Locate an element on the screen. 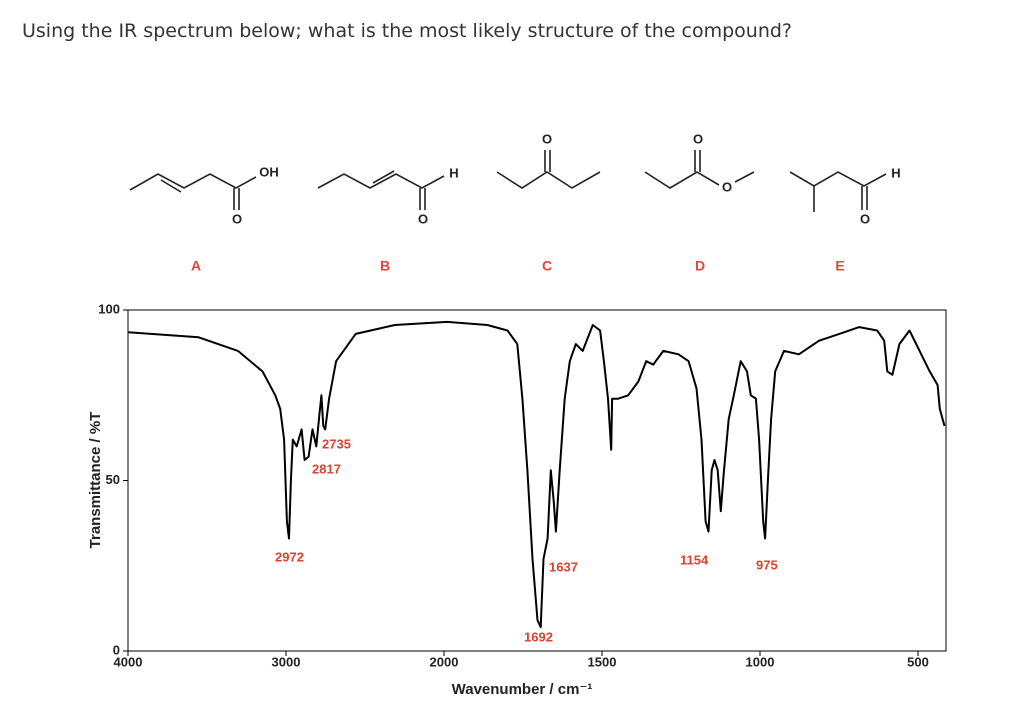 The image size is (1024, 722). peak-label: 1154 is located at coordinates (694, 559).